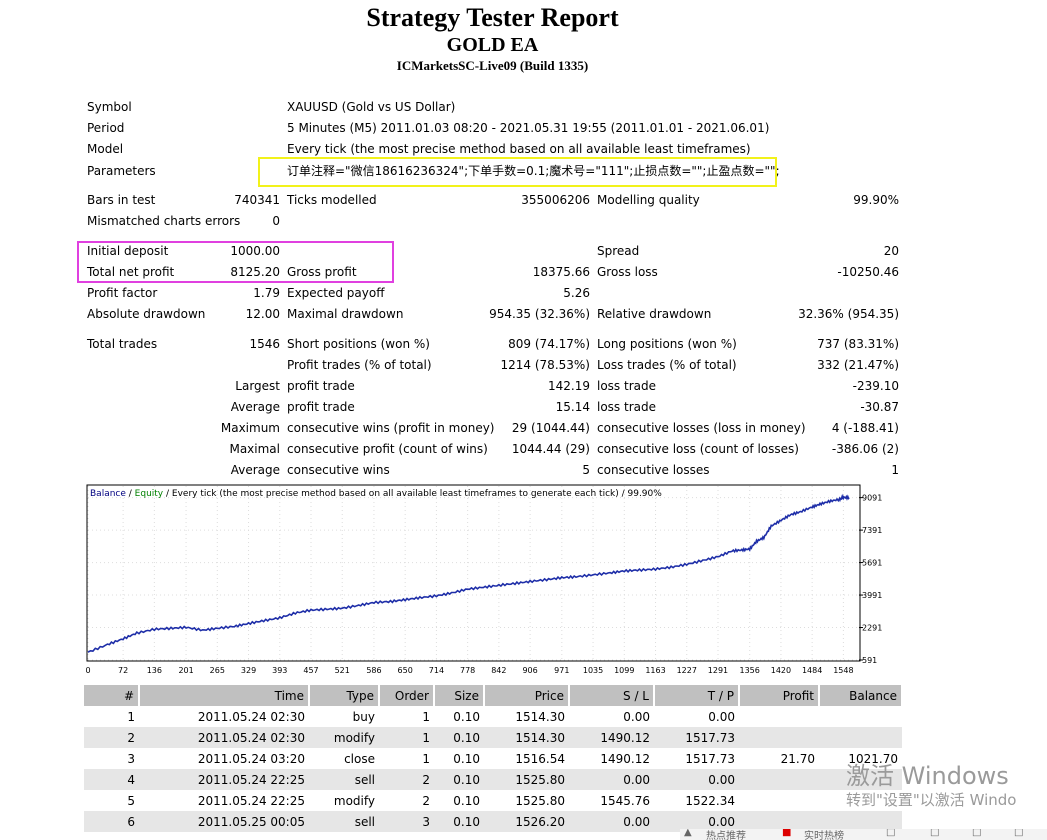  I want to click on maximal-loss-label: consecutive loss (count of losses), so click(698, 449).